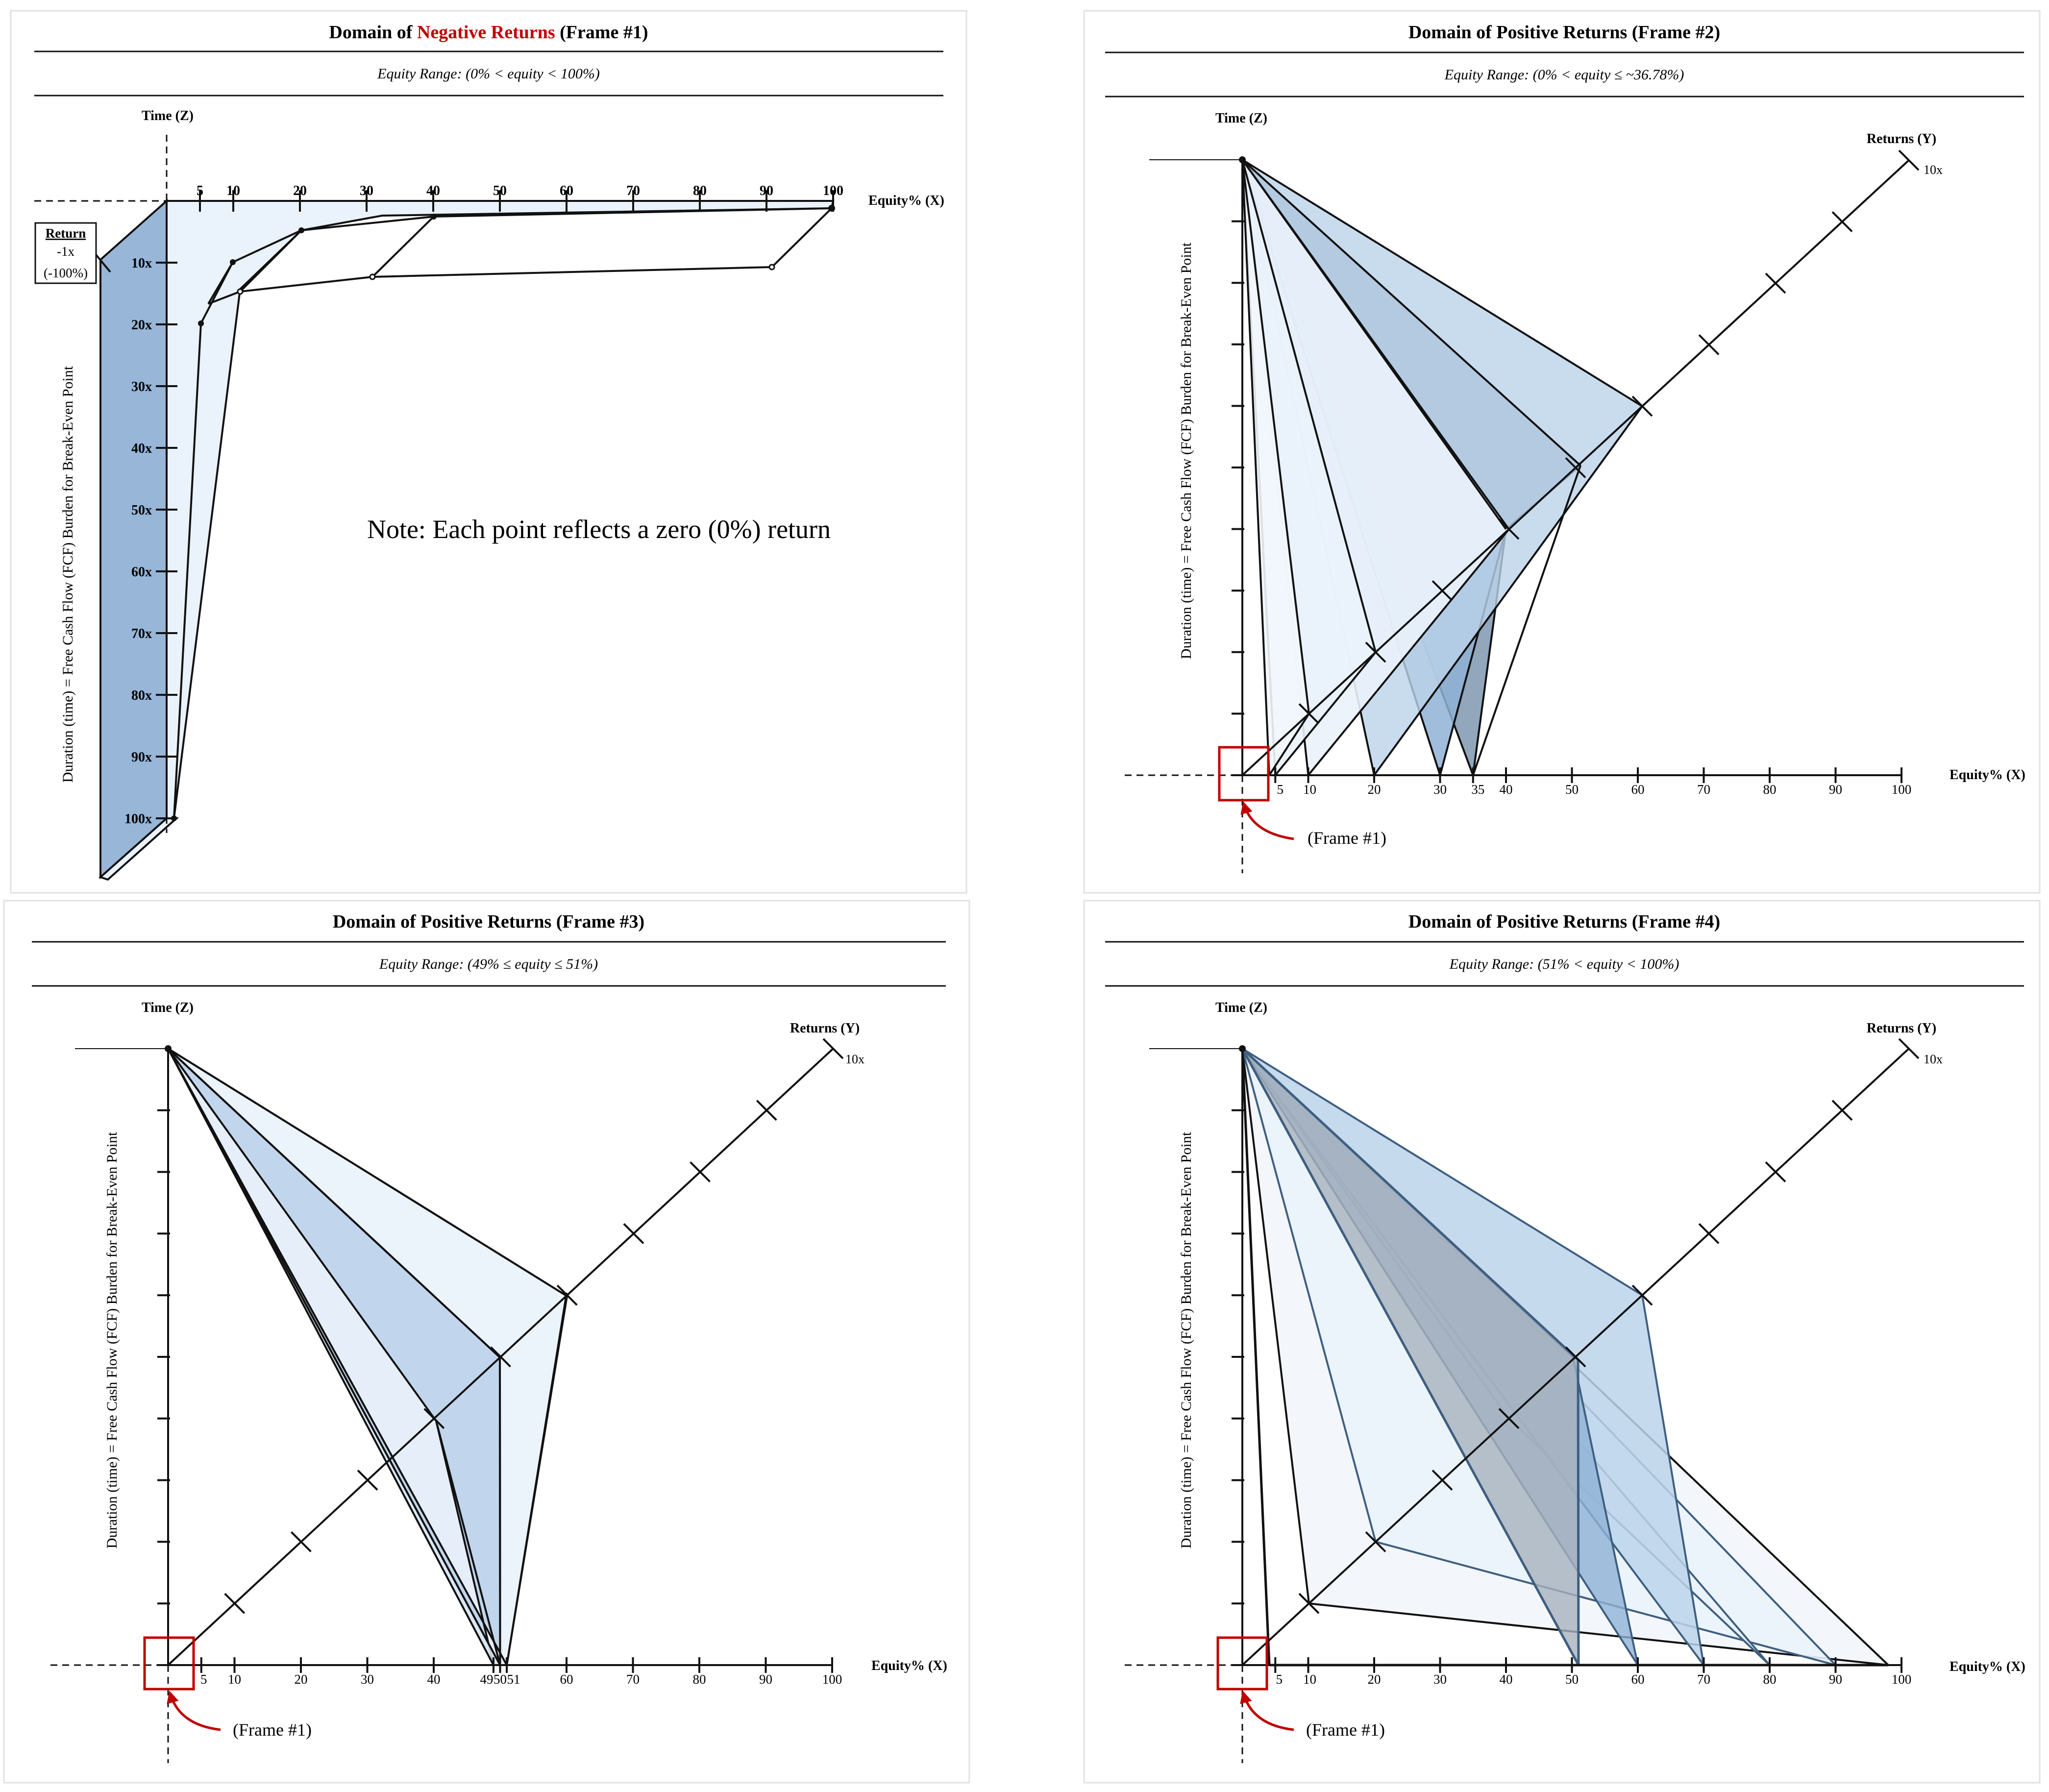  What do you see at coordinates (1564, 921) in the screenshot?
I see `frame-4-title: Domain of Positive Returns (Frame #4)` at bounding box center [1564, 921].